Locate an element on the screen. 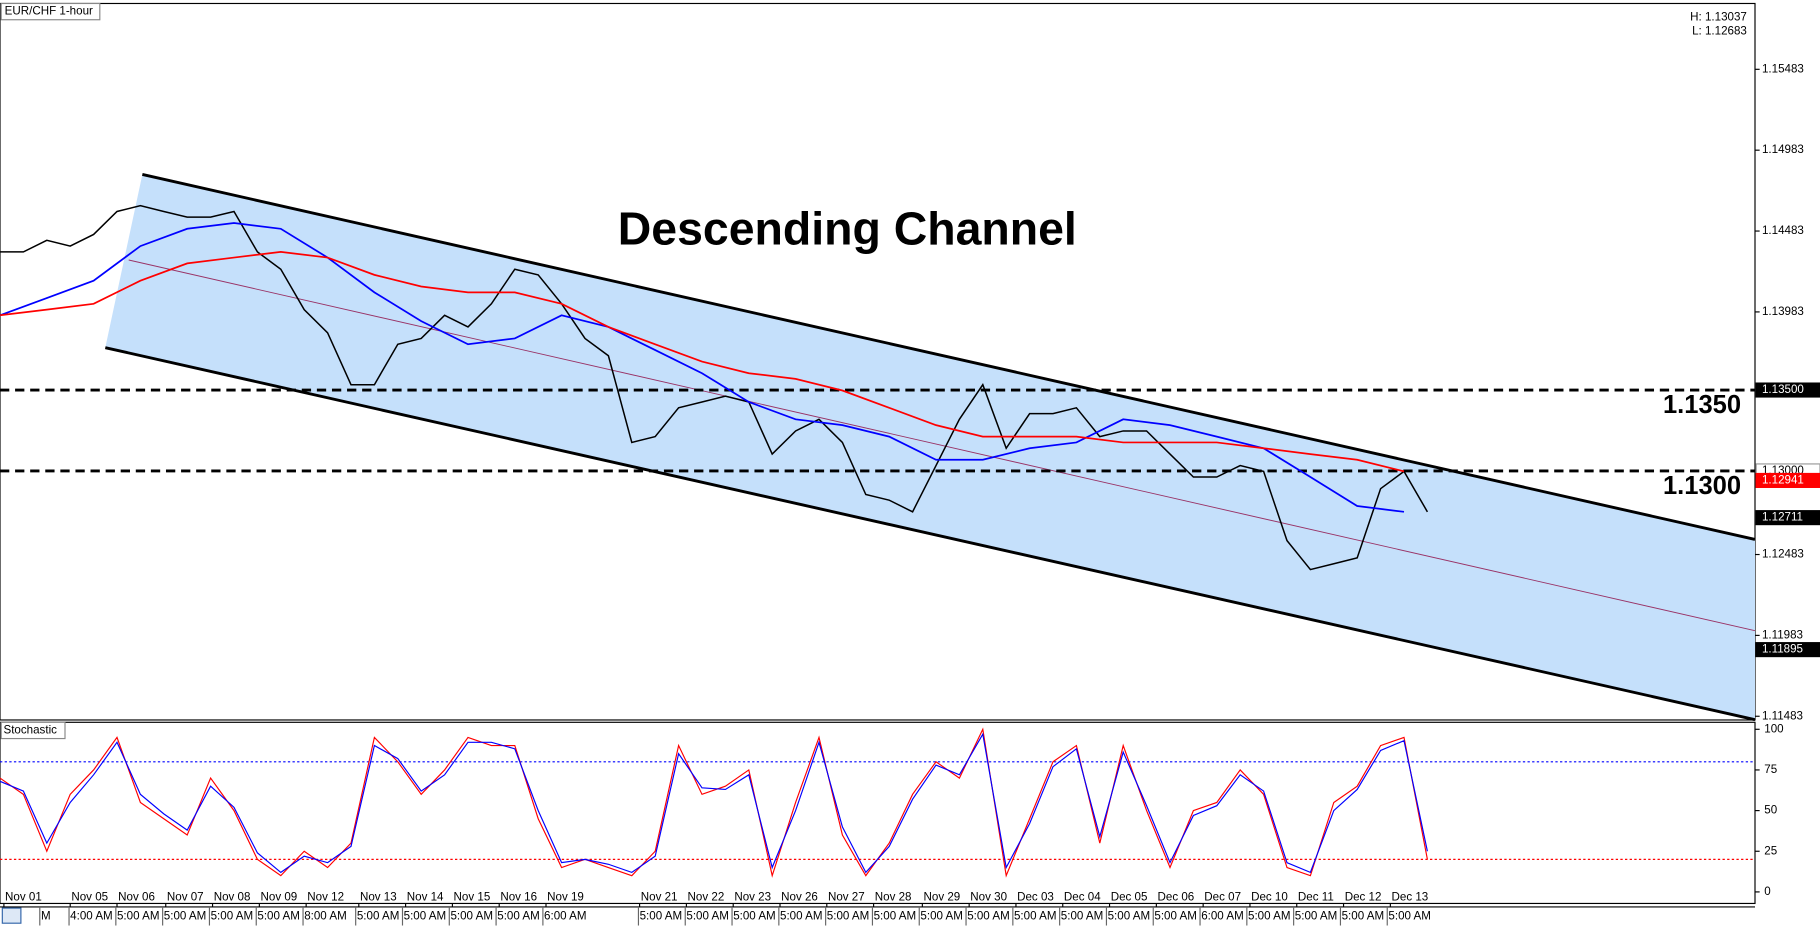  price-tag-label: 1.13500 is located at coordinates (1783, 389).